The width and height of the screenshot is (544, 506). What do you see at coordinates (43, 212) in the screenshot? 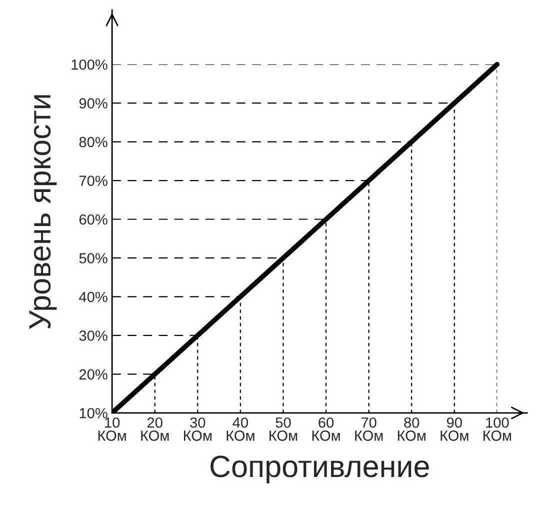
I see `y-axis-title: Уровень яркости` at bounding box center [43, 212].